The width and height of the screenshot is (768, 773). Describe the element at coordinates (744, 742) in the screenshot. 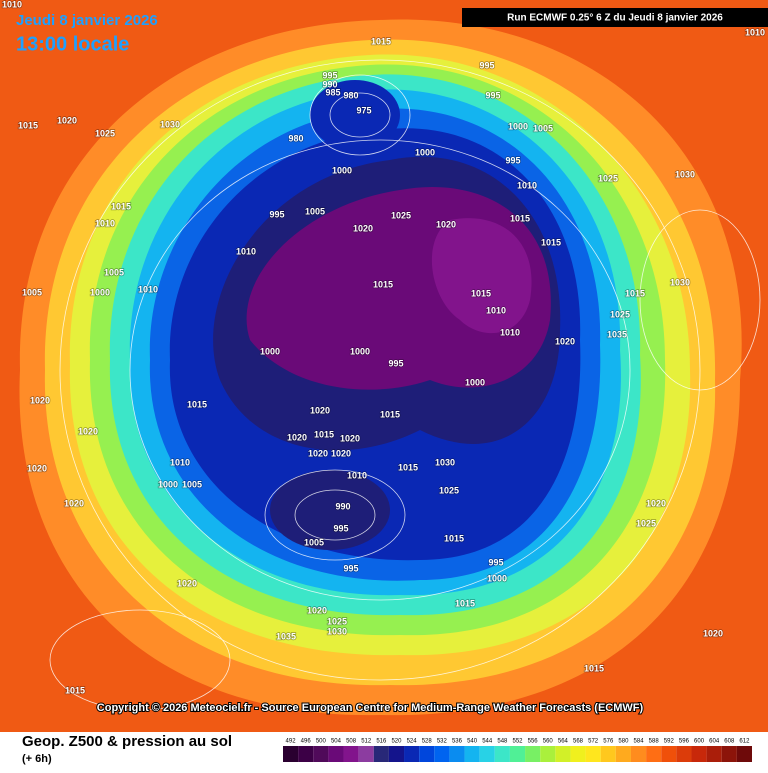

I see `scale-label: 612` at that location.